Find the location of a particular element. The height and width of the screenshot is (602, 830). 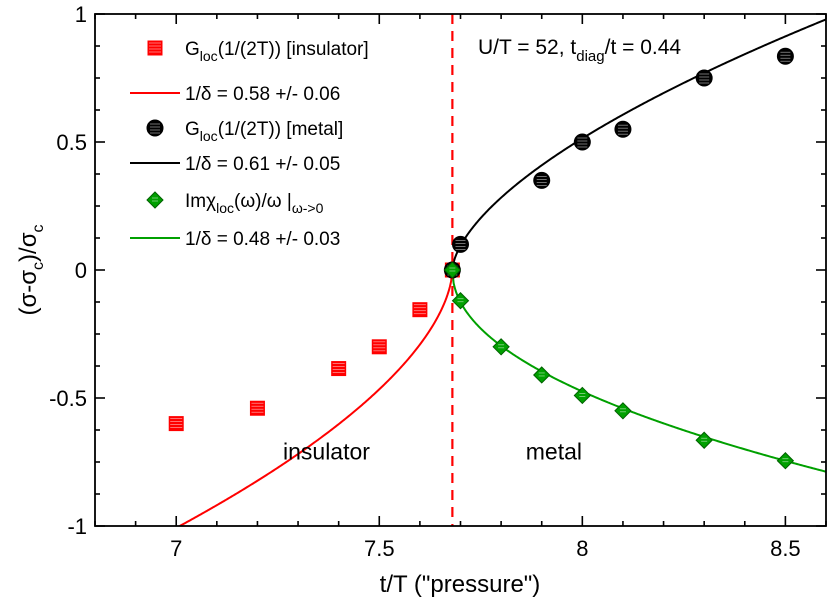

y-tick-label: 0.5 is located at coordinates (71, 142).